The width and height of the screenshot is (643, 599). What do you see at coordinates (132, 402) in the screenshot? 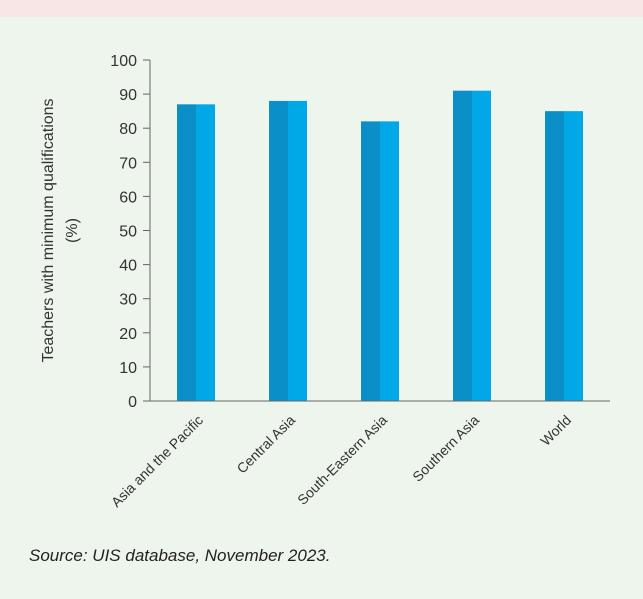
I see `y-tick-label: 0` at bounding box center [132, 402].